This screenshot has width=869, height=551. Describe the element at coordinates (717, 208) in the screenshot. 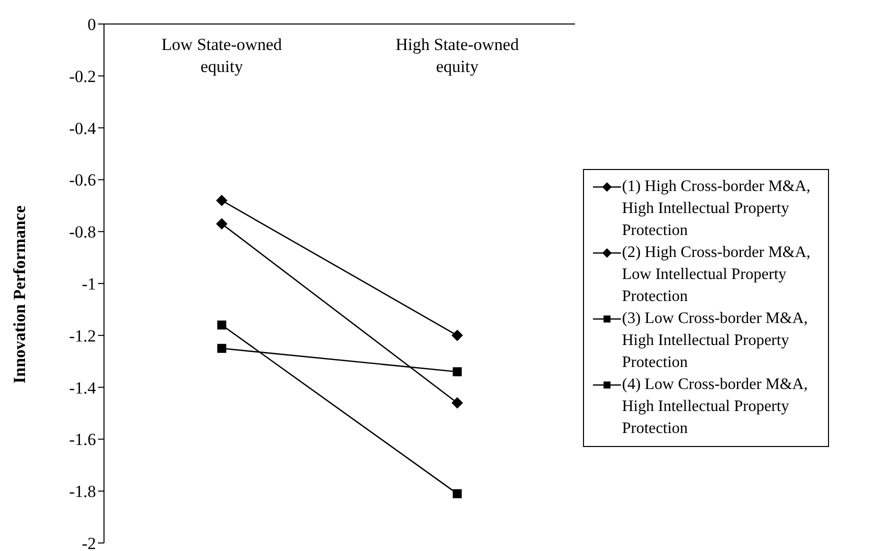

I see `legend-label: (1) High Cross-border M&A, High Intellectual Property Protection` at that location.